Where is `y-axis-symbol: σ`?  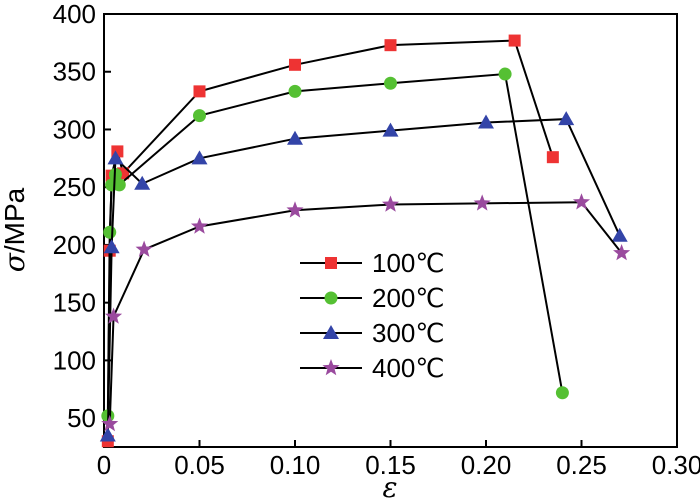
y-axis-symbol: σ is located at coordinates (15, 262).